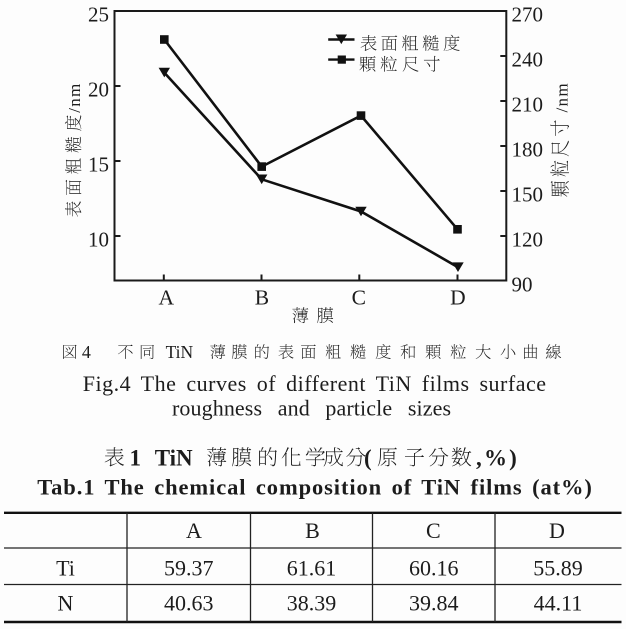 The width and height of the screenshot is (626, 629). I want to click on svg-text: 1, so click(136, 458).